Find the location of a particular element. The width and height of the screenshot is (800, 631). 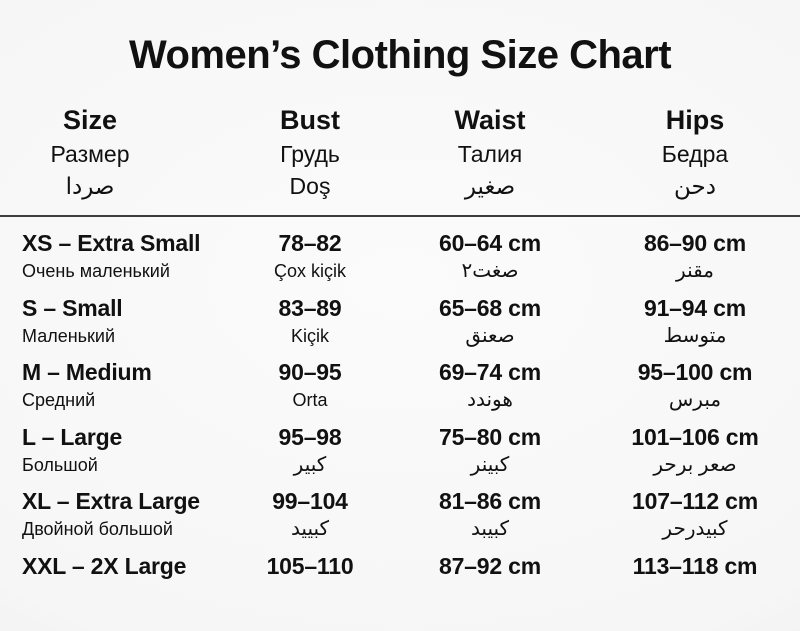

column-header-size-ru: Размер is located at coordinates (90, 154).